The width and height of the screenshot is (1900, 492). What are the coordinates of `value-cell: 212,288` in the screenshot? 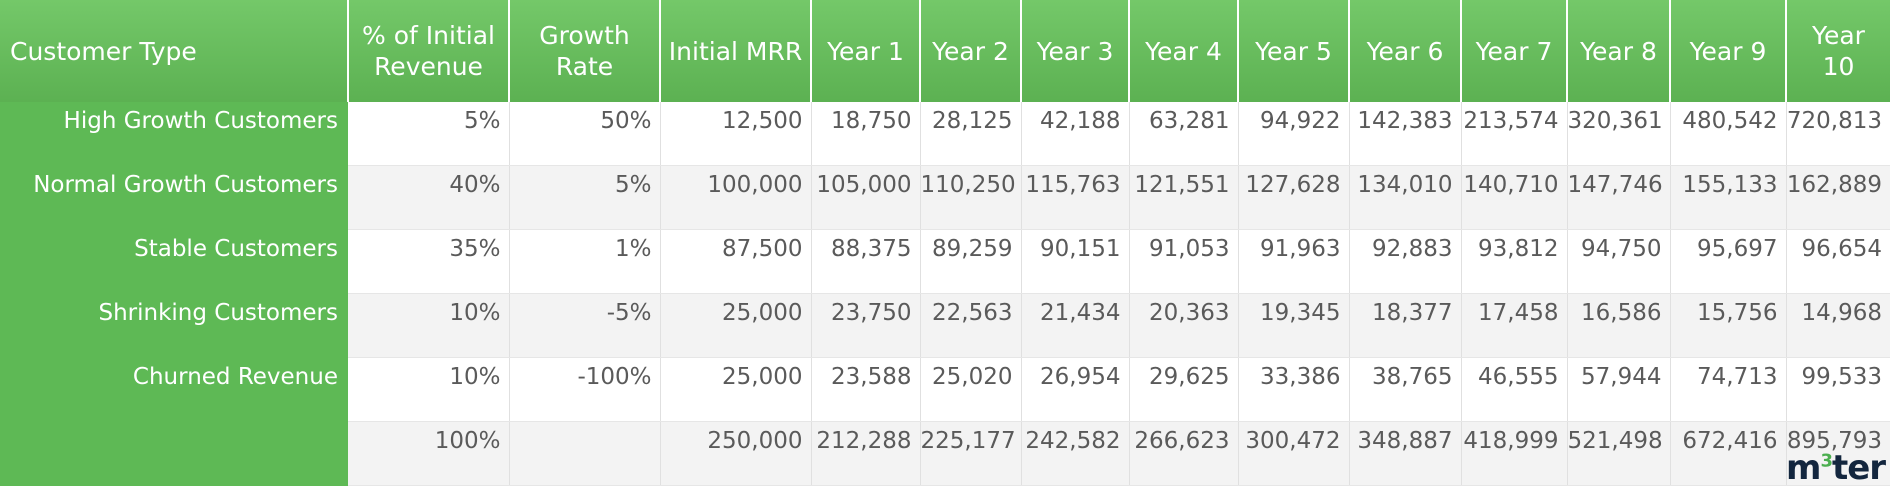 It's located at (866, 453).